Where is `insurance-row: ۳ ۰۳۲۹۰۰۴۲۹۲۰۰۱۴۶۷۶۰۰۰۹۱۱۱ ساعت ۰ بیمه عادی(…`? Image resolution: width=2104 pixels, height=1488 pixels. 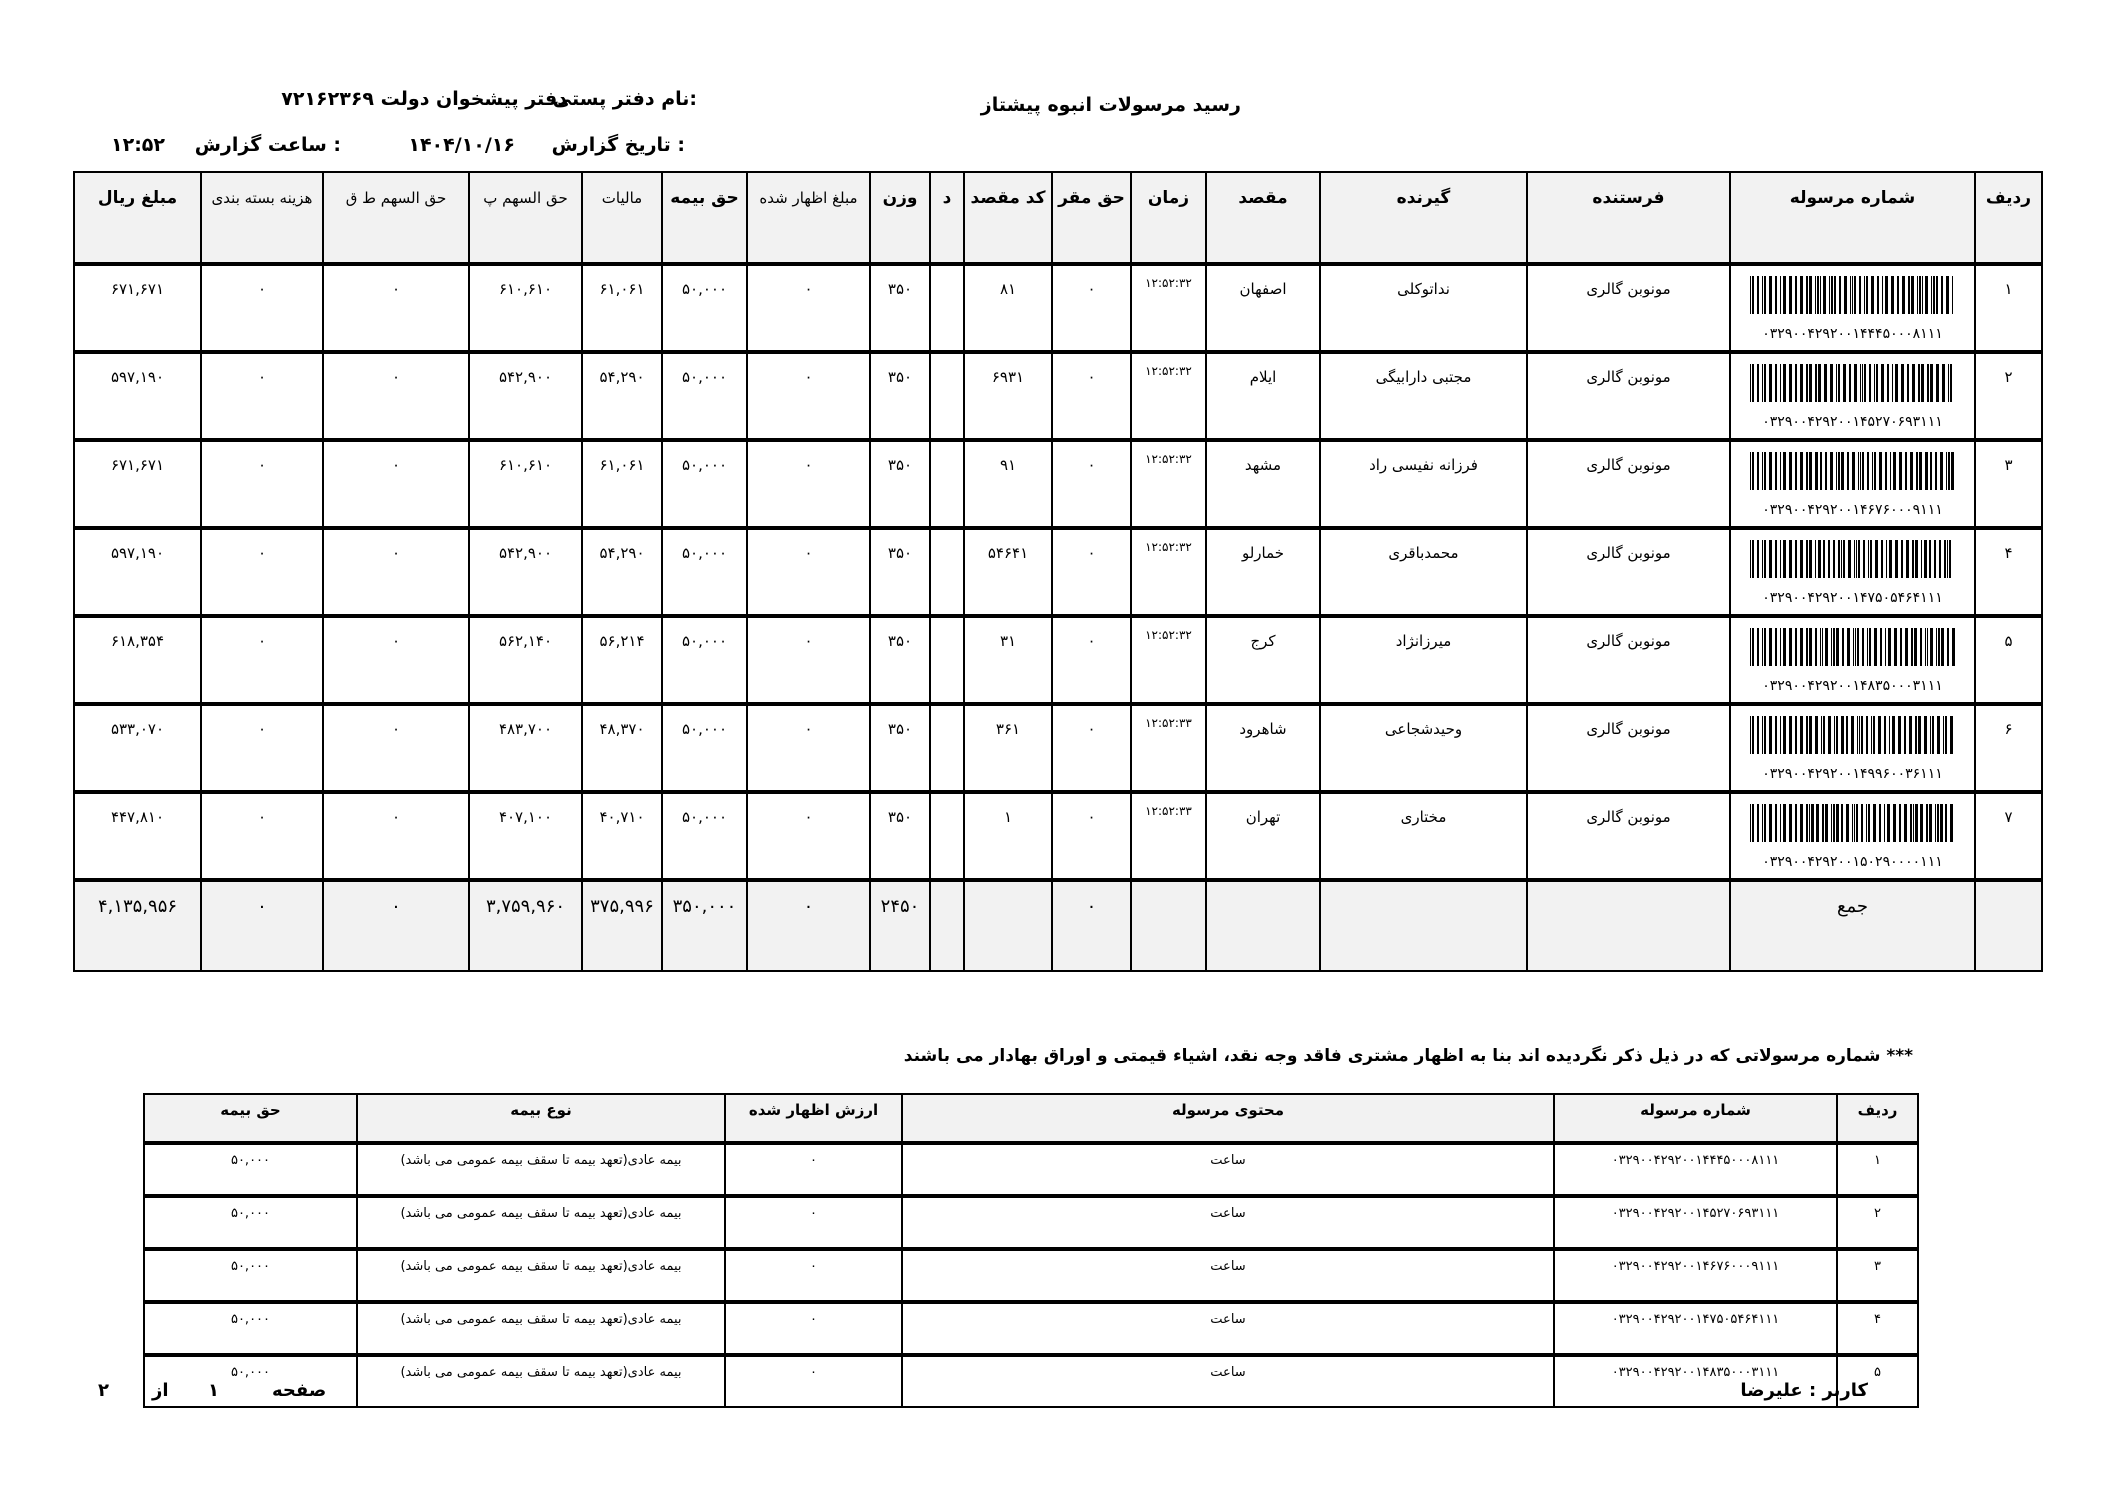
insurance-row: ۳ ۰۳۲۹۰۰۴۲۹۲۰۰۱۴۶۷۶۰۰۰۹۱۱۱ ساعت ۰ بیمه عادی(… is located at coordinates (1031, 1275).